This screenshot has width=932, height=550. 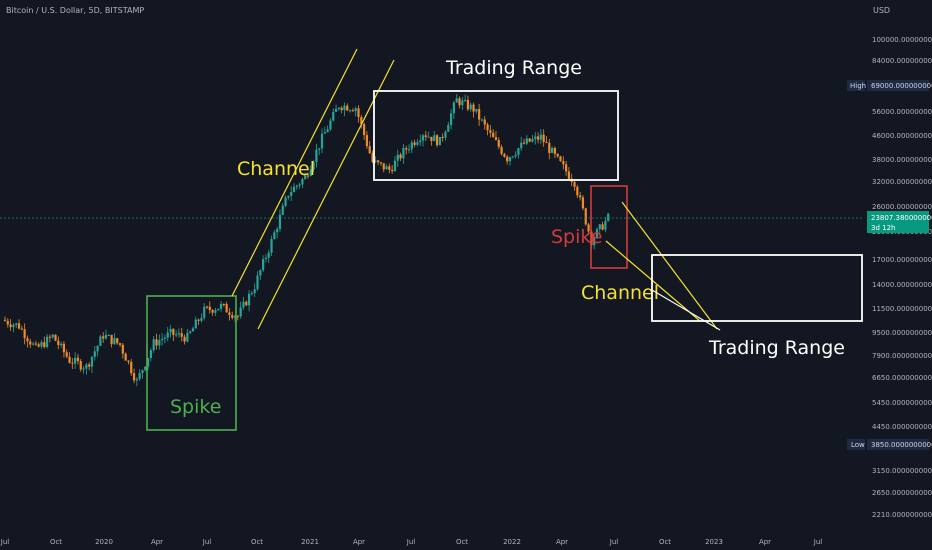 What do you see at coordinates (902, 515) in the screenshot?
I see `price-tick-label: 2210.0000000000` at bounding box center [902, 515].